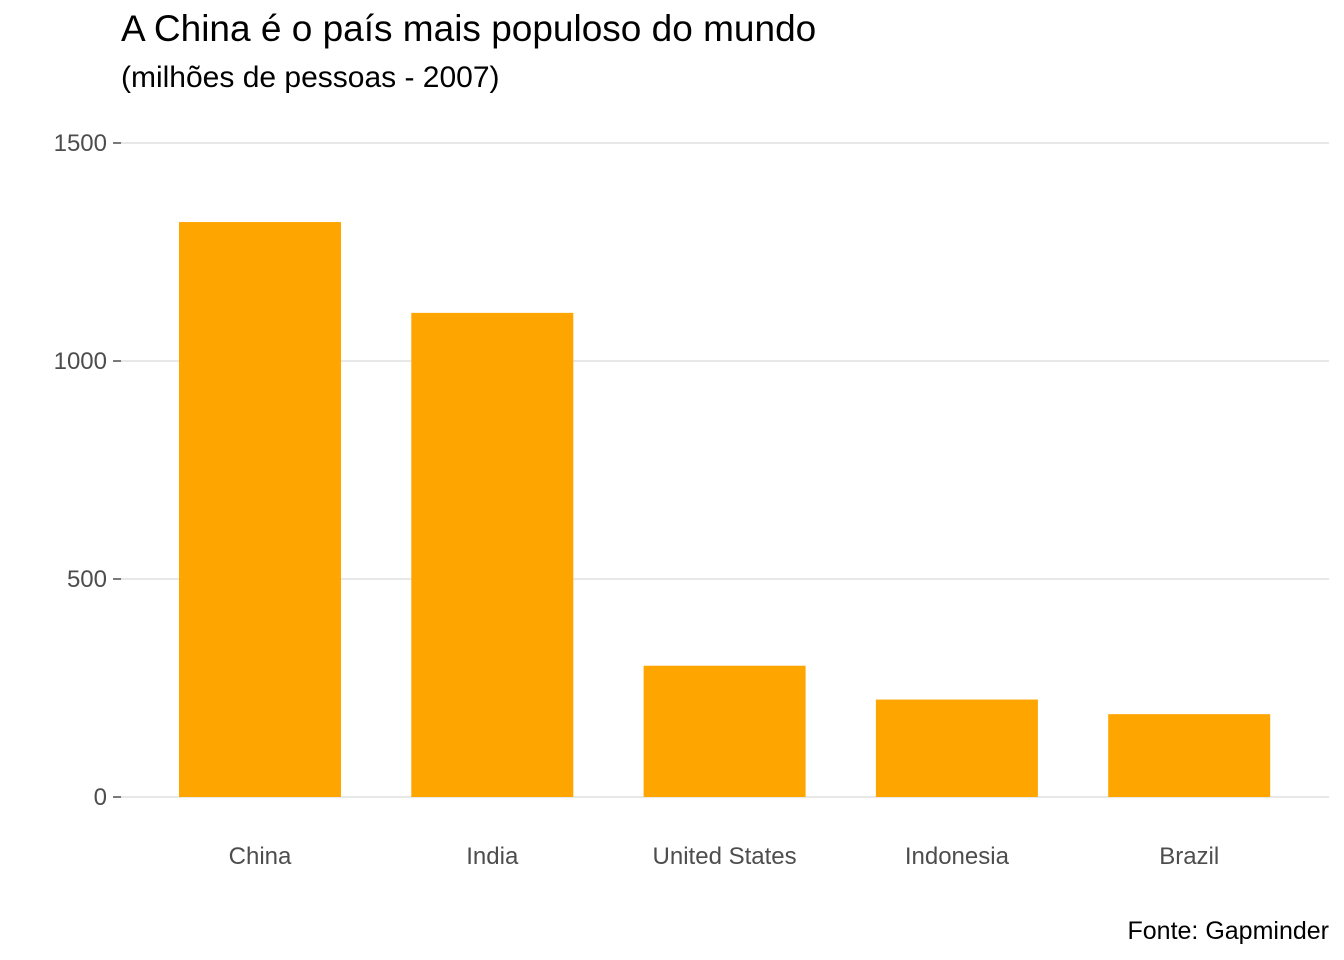 This screenshot has height=960, width=1344. I want to click on x-tick-label: India, so click(492, 856).